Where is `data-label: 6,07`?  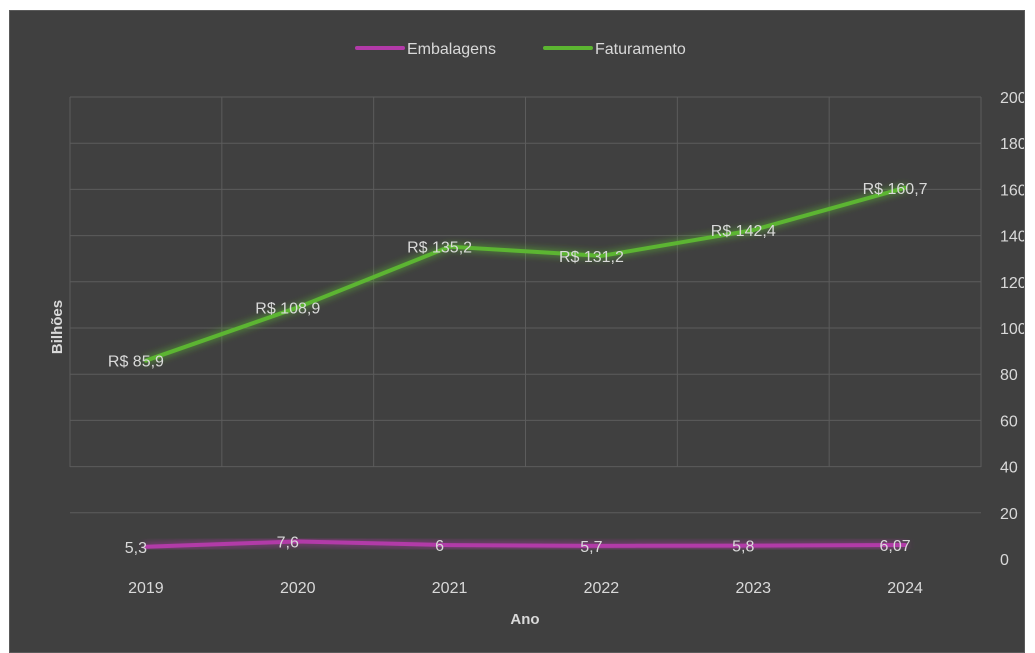 data-label: 6,07 is located at coordinates (895, 546).